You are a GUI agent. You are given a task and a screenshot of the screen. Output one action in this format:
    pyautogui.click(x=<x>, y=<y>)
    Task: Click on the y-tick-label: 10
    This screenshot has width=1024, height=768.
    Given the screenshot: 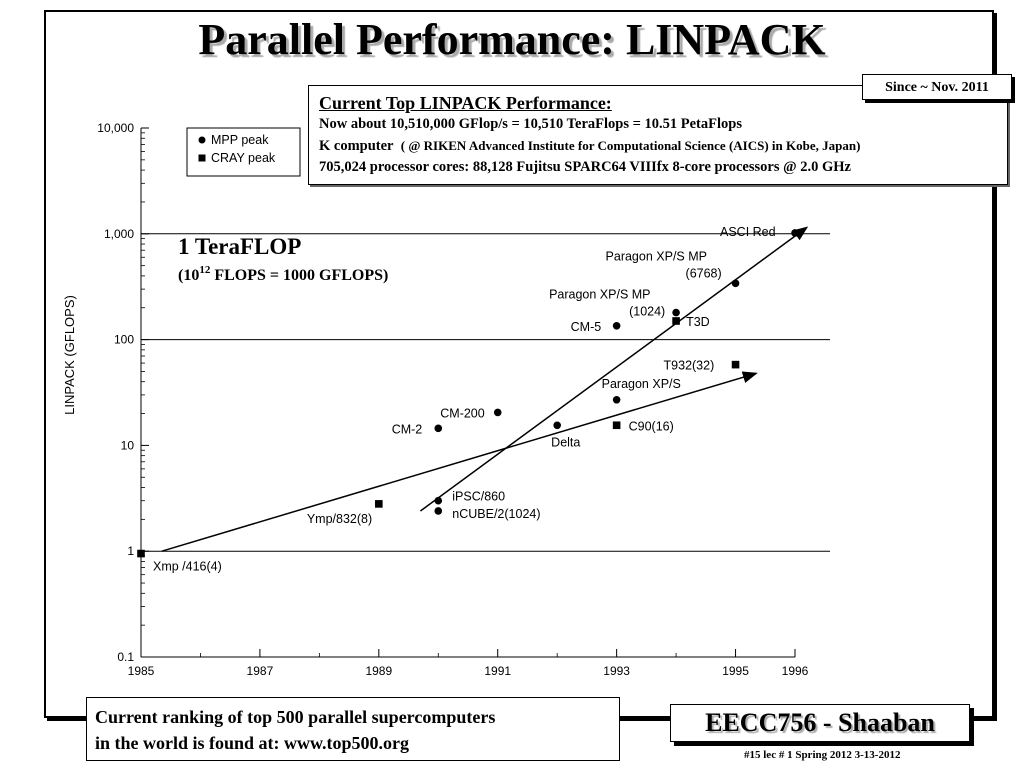 What is the action you would take?
    pyautogui.click(x=128, y=445)
    